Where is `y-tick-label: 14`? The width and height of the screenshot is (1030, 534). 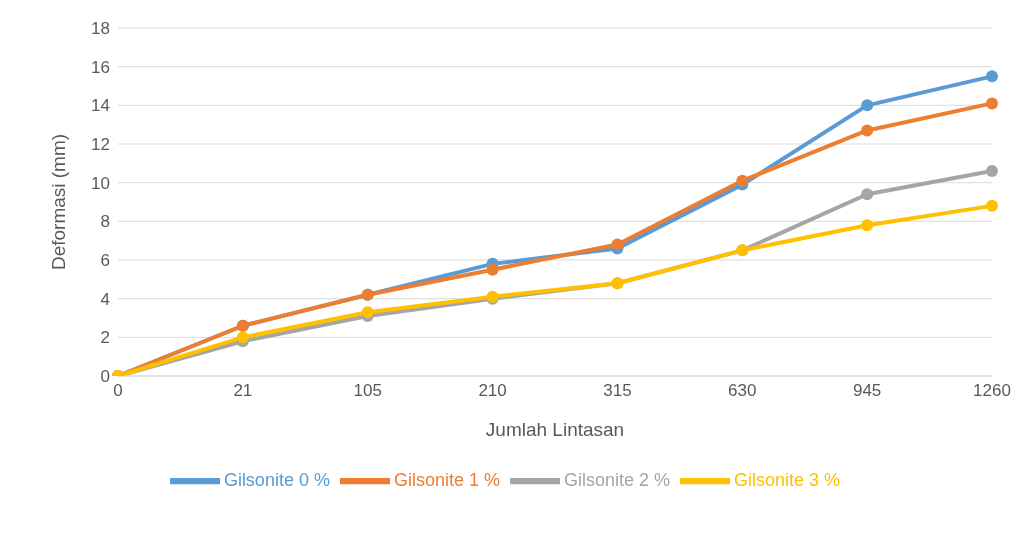
y-tick-label: 14 is located at coordinates (100, 106).